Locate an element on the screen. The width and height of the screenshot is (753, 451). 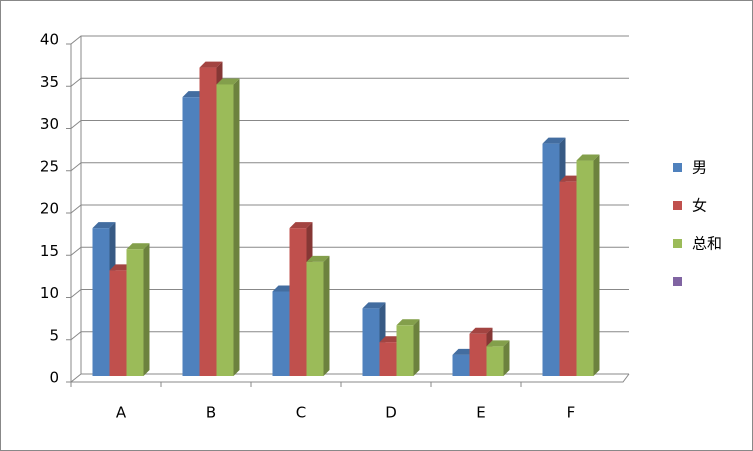
x-tick-label: D is located at coordinates (391, 413).